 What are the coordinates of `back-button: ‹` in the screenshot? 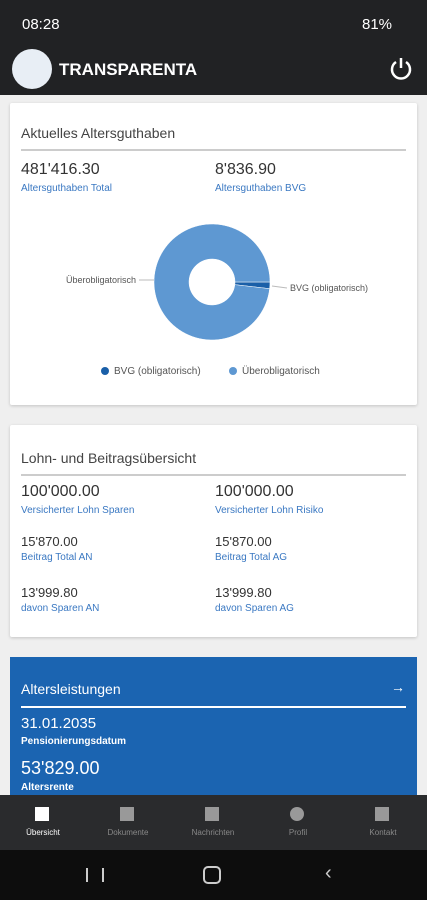 It's located at (328, 873).